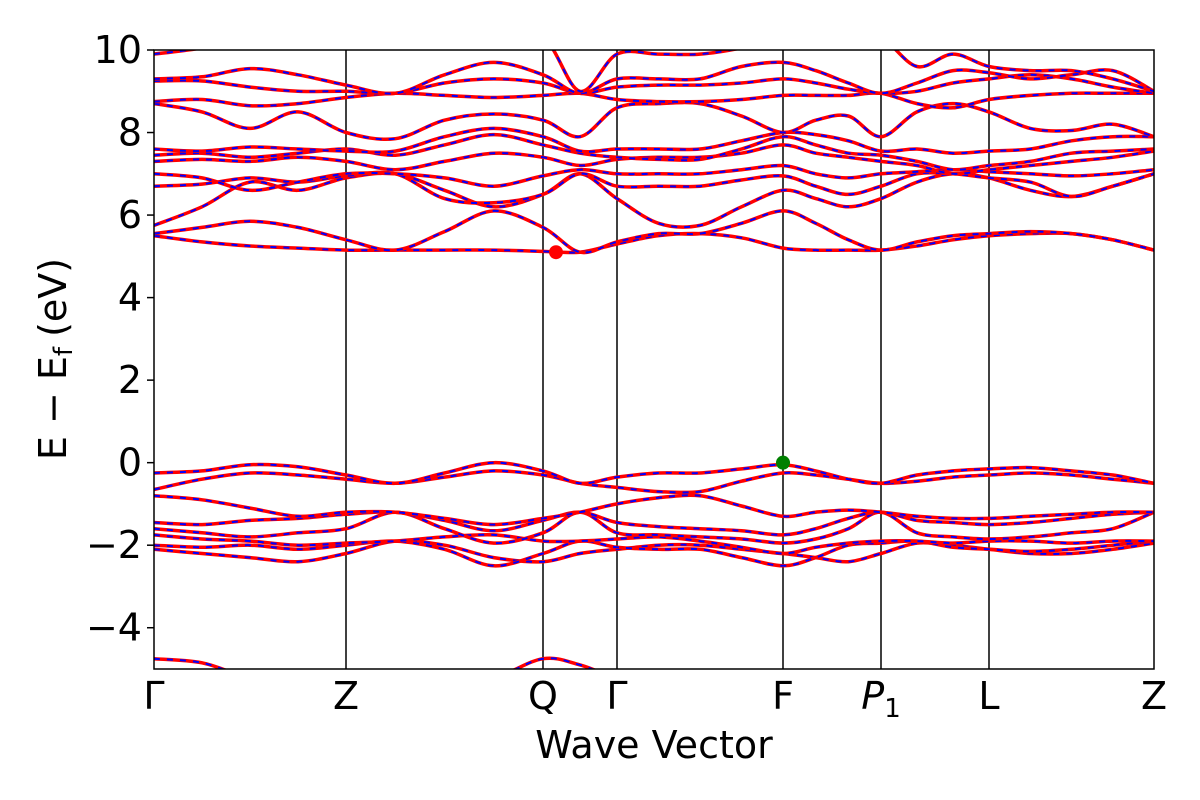 This screenshot has width=1200, height=800. Describe the element at coordinates (783, 696) in the screenshot. I see `x-tick-label: F` at that location.